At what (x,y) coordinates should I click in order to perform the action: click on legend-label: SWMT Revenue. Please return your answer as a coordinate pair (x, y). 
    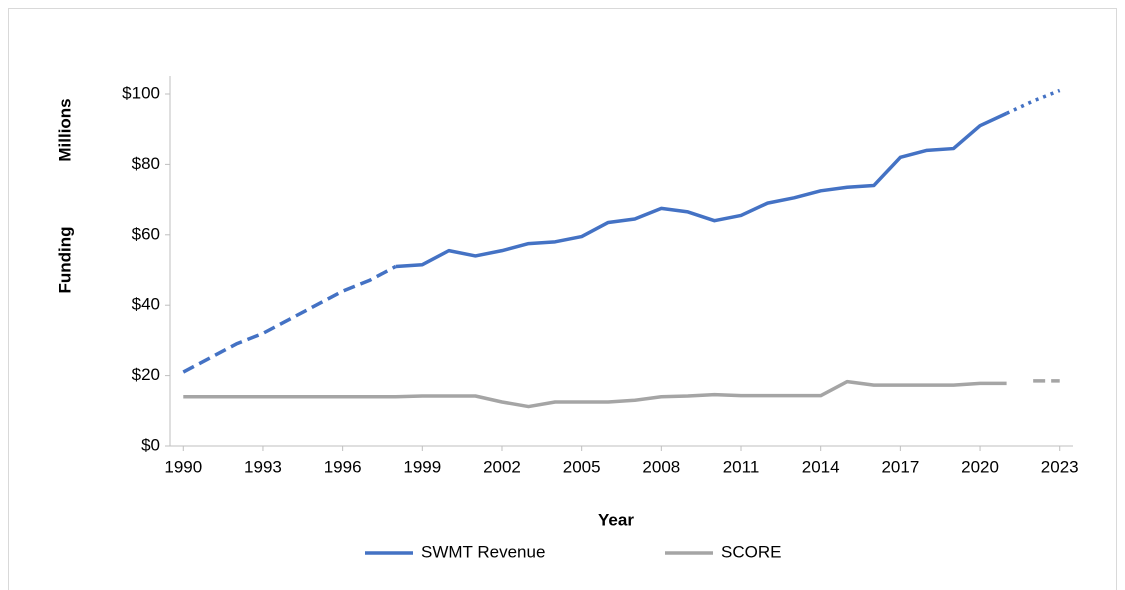
    Looking at the image, I should click on (483, 551).